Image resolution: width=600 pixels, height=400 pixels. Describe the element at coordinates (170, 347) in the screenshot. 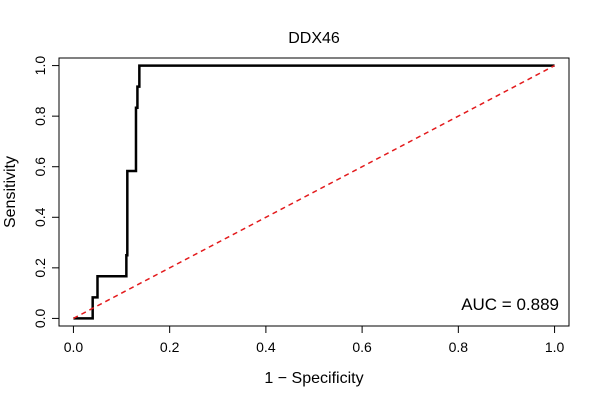

I see `x-tick-label: 0.2` at that location.